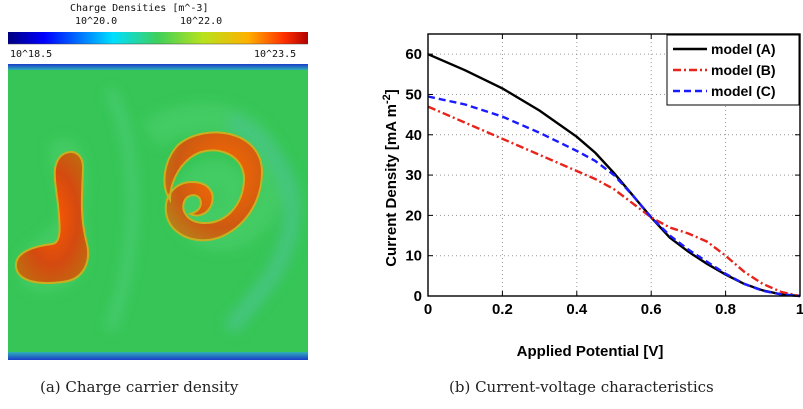 Image resolution: width=803 pixels, height=409 pixels. I want to click on colorbar-title: Charge Densities [m^-3], so click(139, 8).